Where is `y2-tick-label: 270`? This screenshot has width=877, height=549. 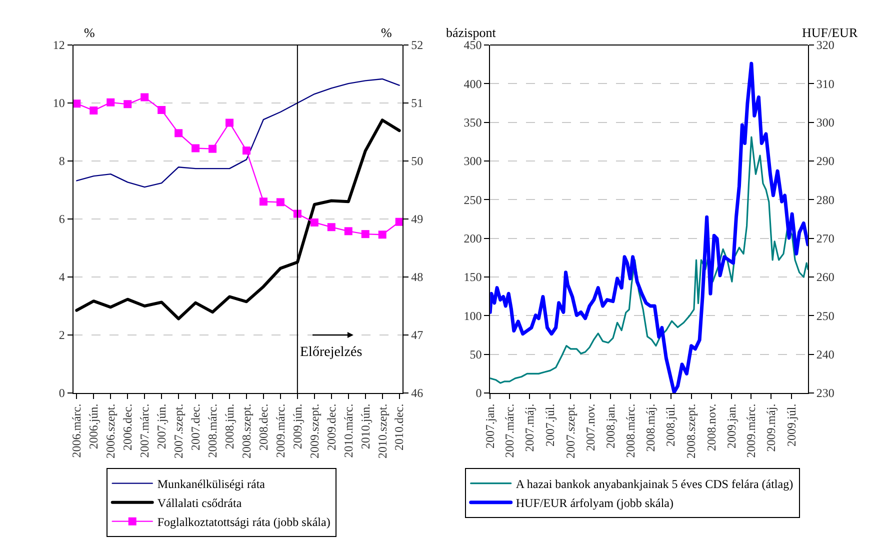 y2-tick-label: 270 is located at coordinates (825, 239).